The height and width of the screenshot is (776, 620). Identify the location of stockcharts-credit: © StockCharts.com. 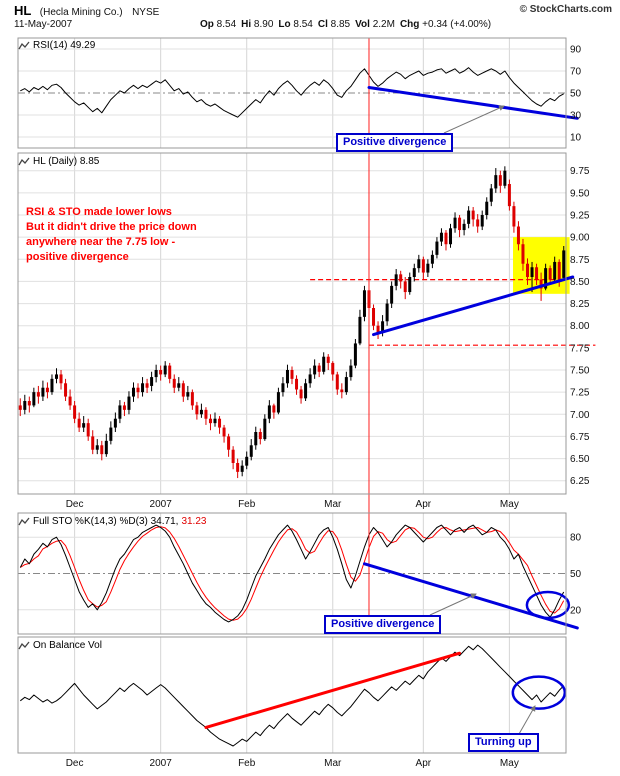
(565, 9).